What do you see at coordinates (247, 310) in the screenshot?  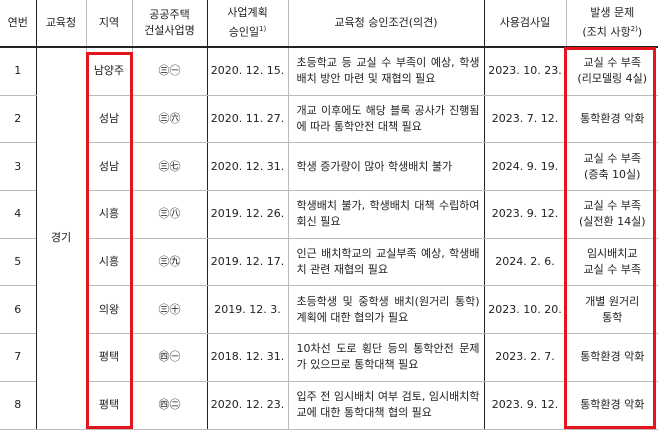 I see `approval-date-cell: 2019. 12. 3.` at bounding box center [247, 310].